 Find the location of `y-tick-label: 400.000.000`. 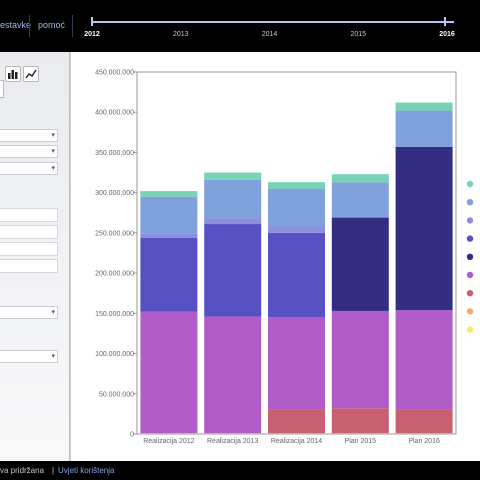

y-tick-label: 400.000.000 is located at coordinates (114, 113).